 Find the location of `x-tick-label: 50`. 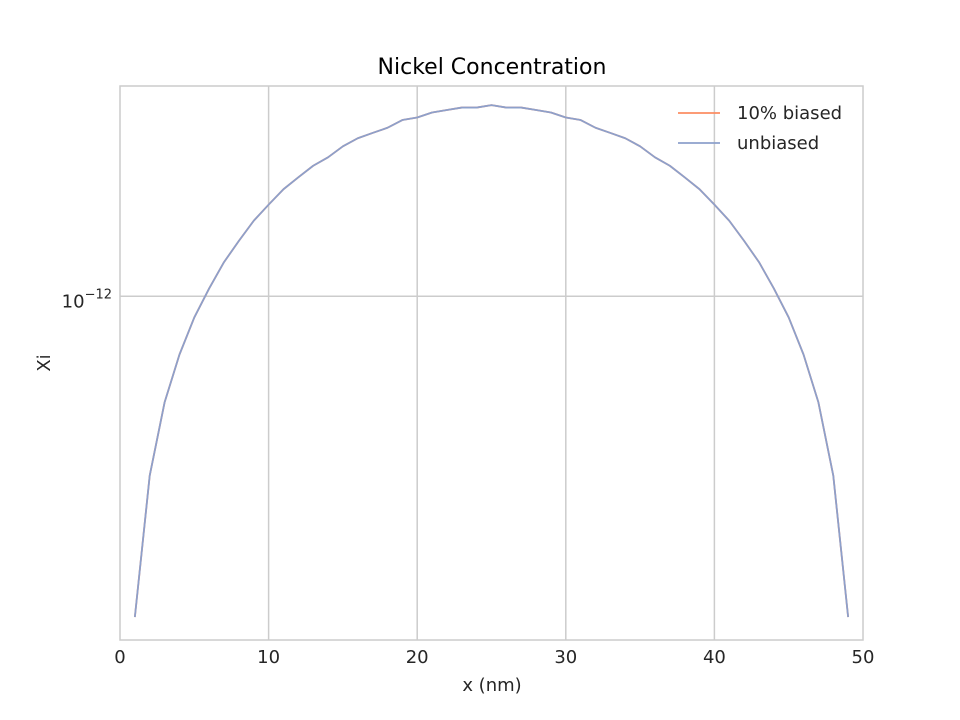

x-tick-label: 50 is located at coordinates (863, 657).